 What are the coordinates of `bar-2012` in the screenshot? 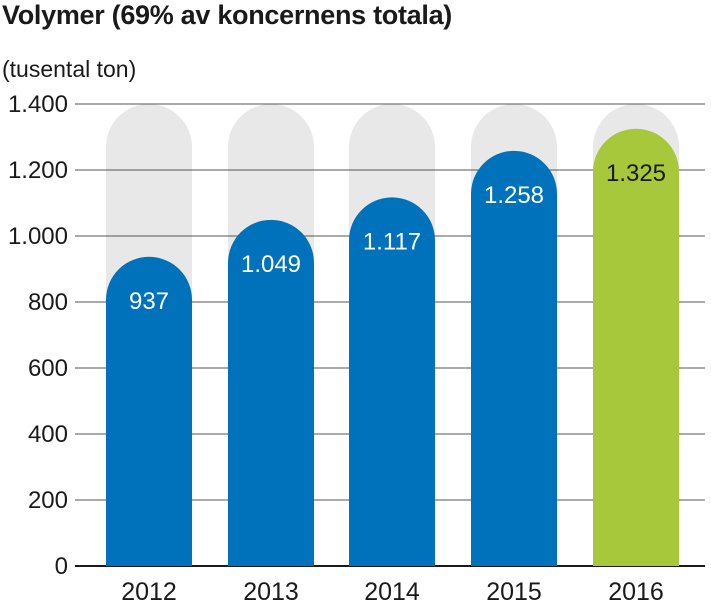 It's located at (149, 411).